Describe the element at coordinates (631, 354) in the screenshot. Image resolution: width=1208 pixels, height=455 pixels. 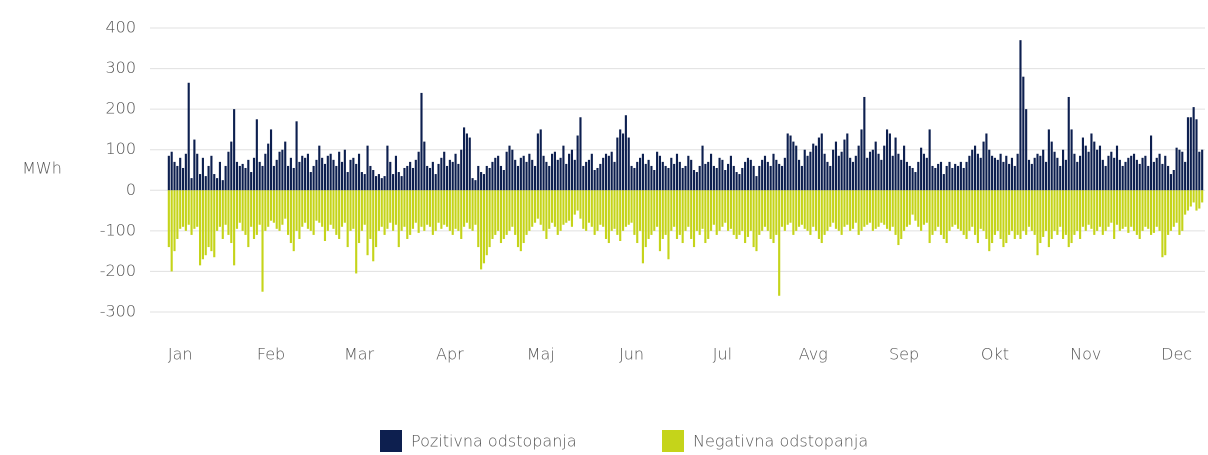
I see `x-tick-label: Jun` at that location.